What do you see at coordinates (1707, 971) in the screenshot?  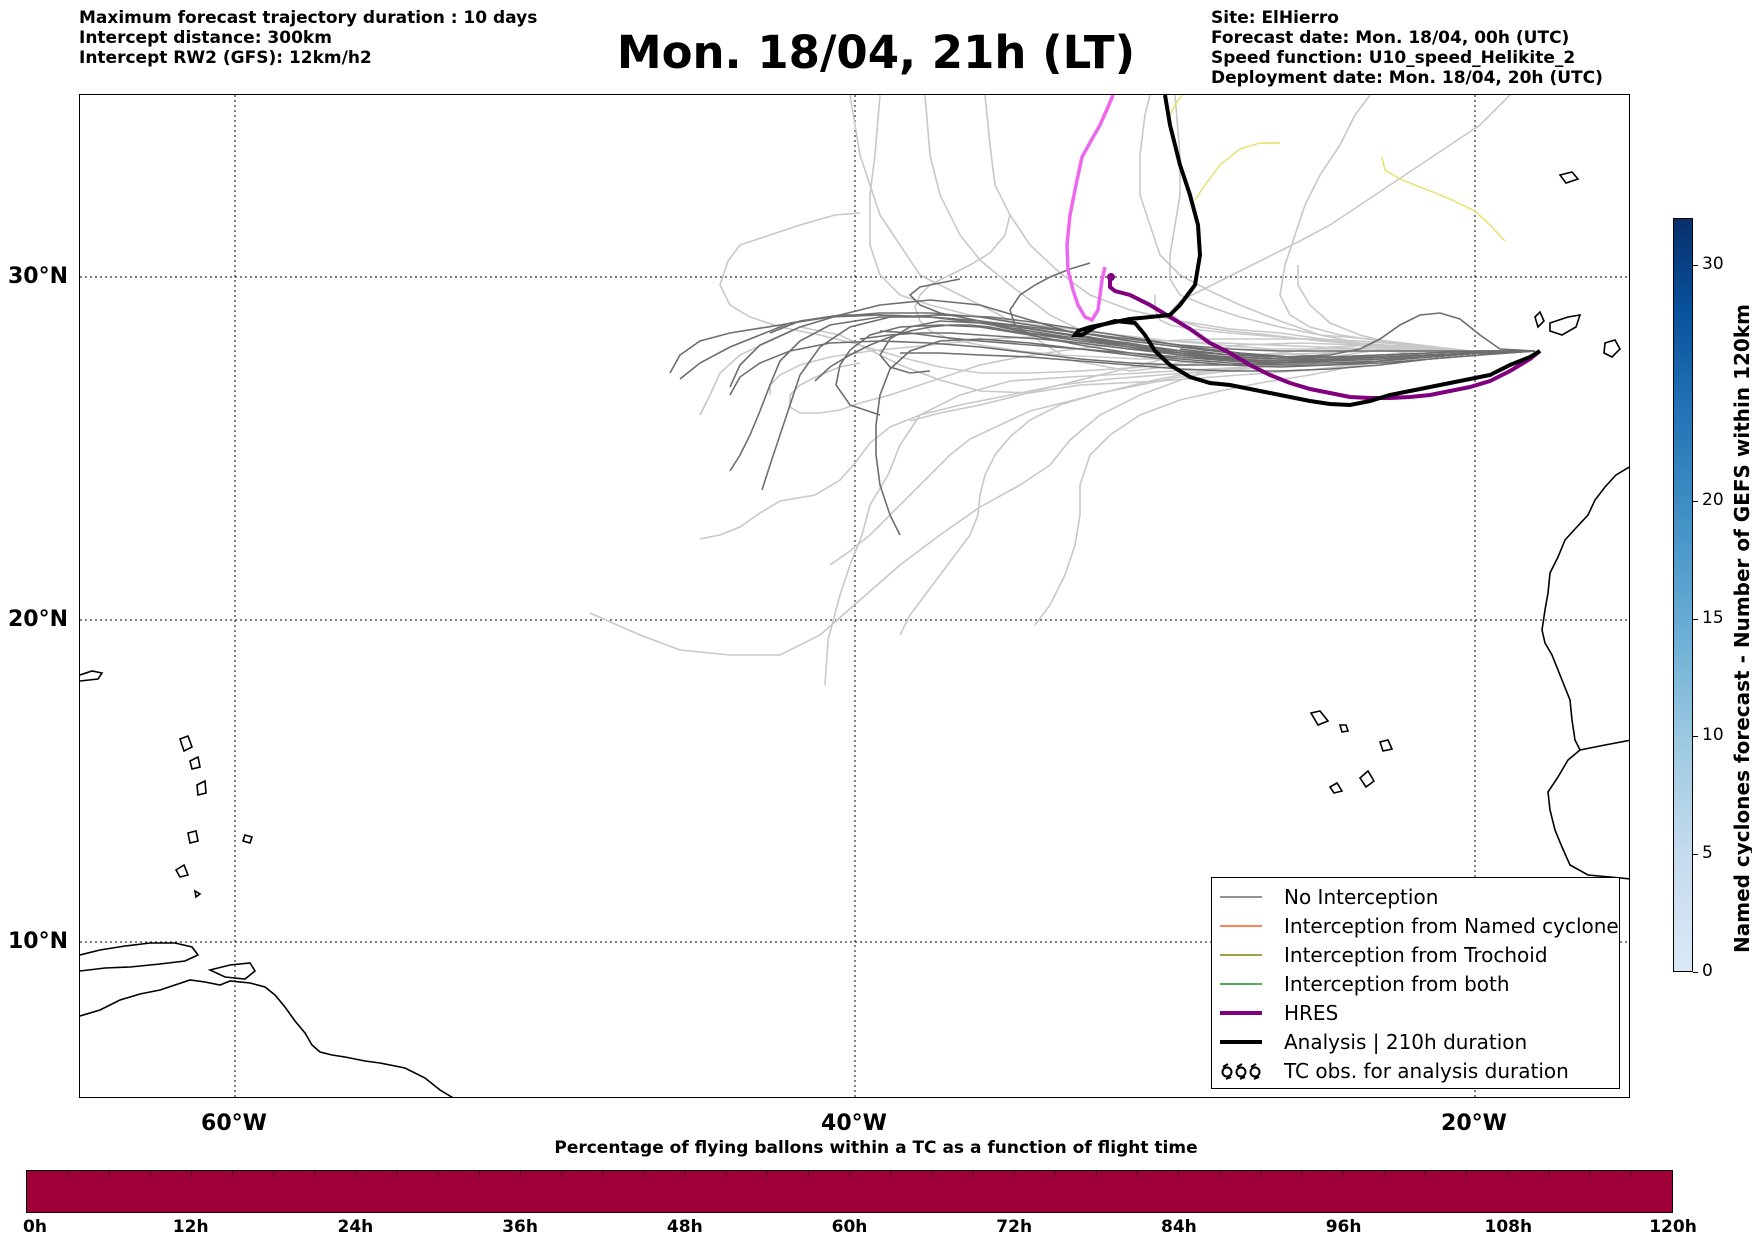 I see `colorbar-vertical-tick-label: 0` at bounding box center [1707, 971].